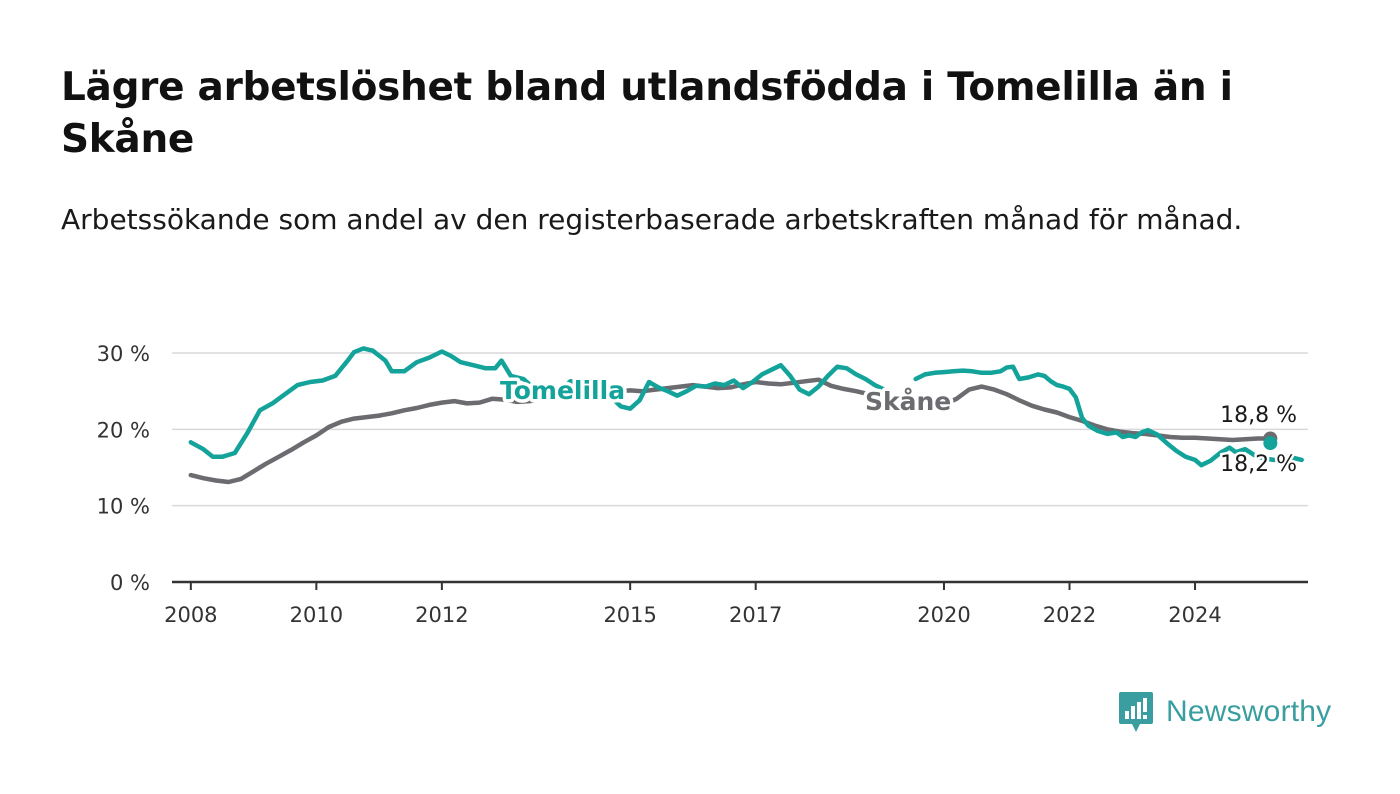 This screenshot has height=794, width=1400. What do you see at coordinates (898, 426) in the screenshot?
I see `series-labels: Tomelilla Skåne 18,8 % 18,2 %` at bounding box center [898, 426].